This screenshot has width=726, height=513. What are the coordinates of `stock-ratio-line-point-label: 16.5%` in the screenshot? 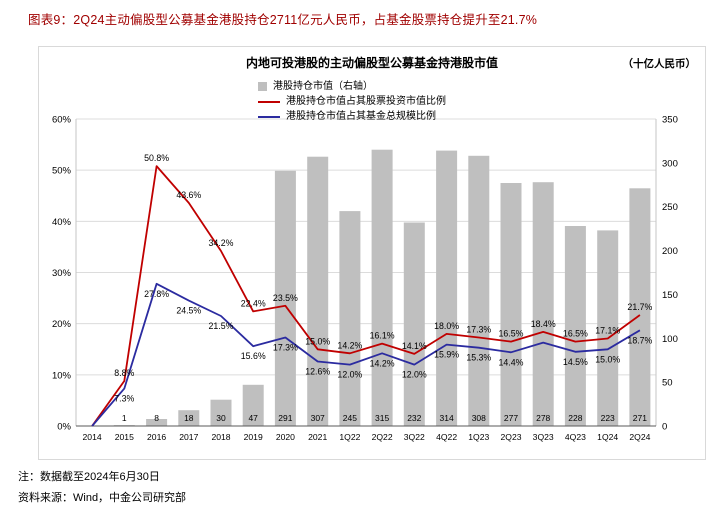 It's located at (575, 334).